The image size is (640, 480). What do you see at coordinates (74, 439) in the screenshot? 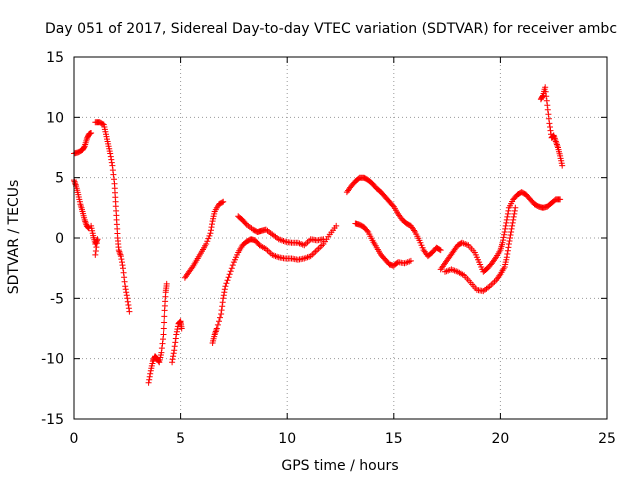
I see `x-tick-label: 0` at bounding box center [74, 439].